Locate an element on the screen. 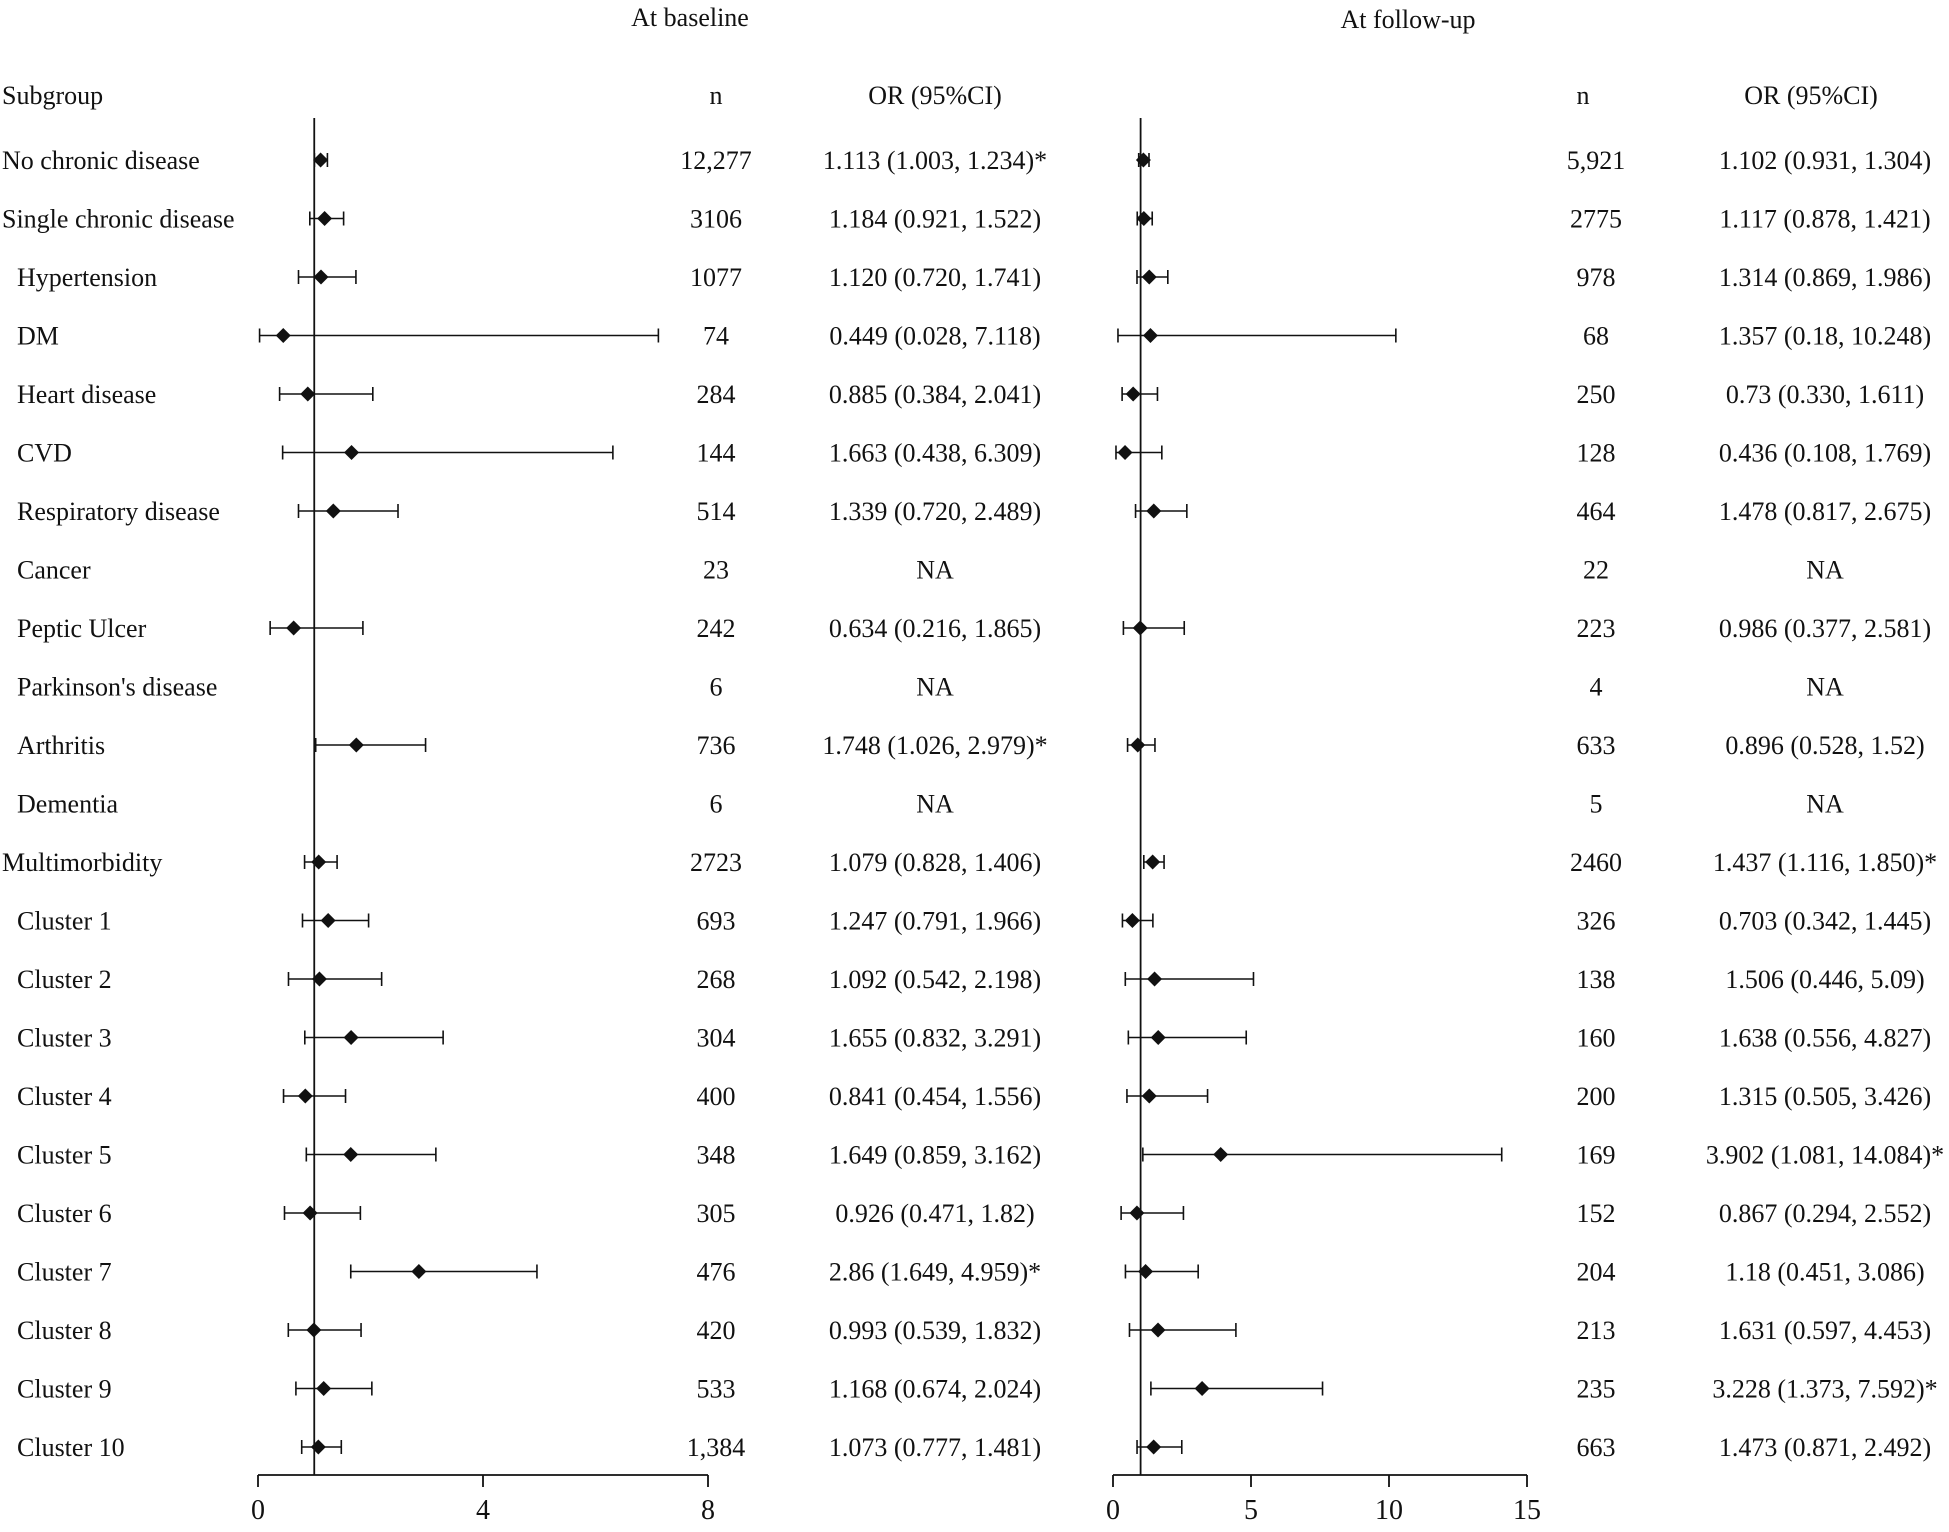 The image size is (1949, 1532). x-tick-label-baseline: 0 is located at coordinates (258, 1510).